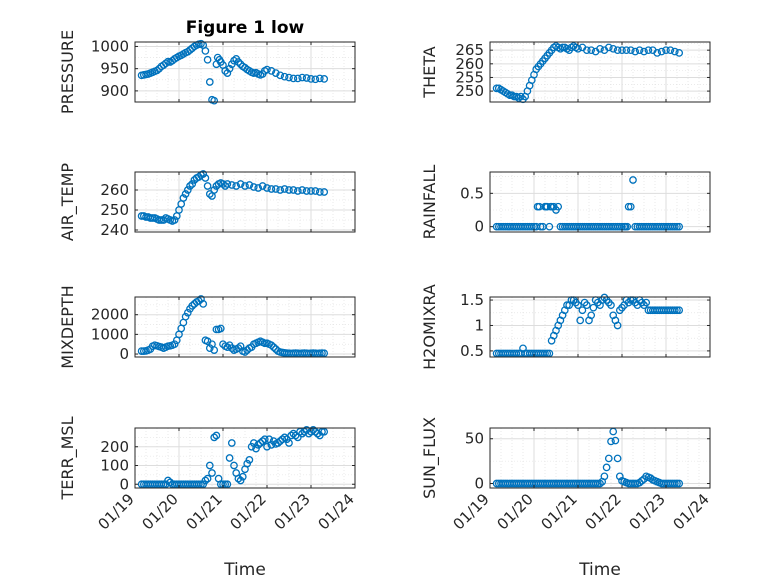 This screenshot has width=778, height=583. Describe the element at coordinates (429, 202) in the screenshot. I see `y-axis-label: RAINFALL` at that location.